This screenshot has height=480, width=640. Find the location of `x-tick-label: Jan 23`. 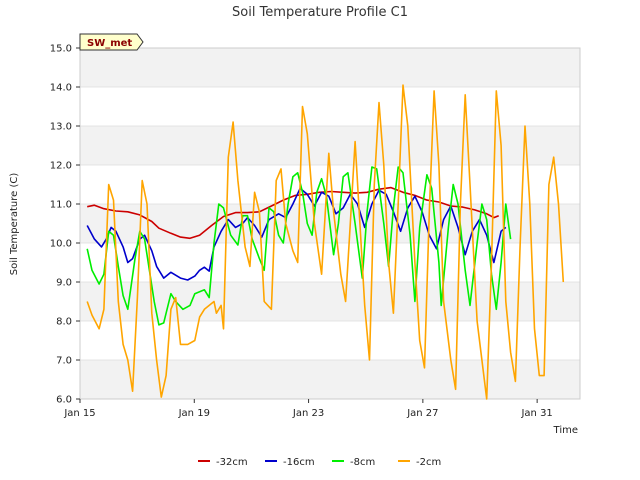

x-tick-label: Jan 23 is located at coordinates (308, 413).